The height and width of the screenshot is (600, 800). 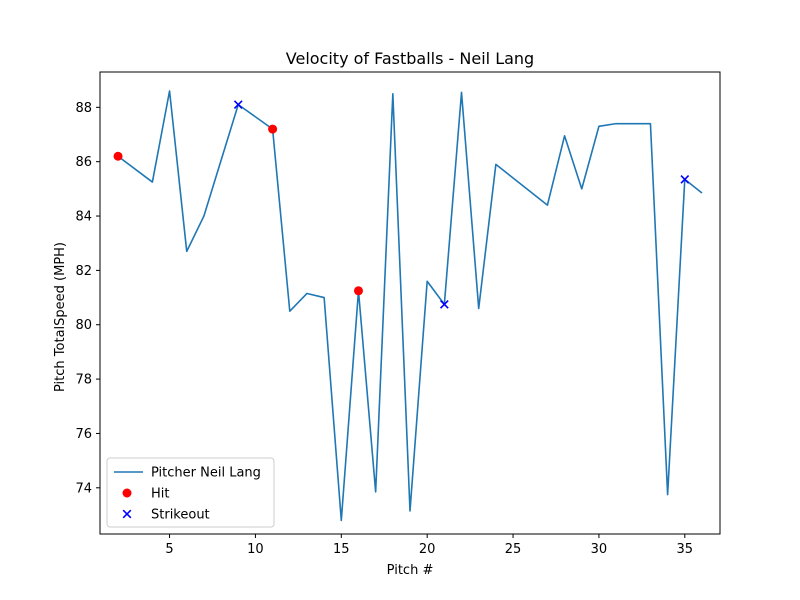 I want to click on x-axis: 5 10 15 20 25 30 35, so click(x=429, y=545).